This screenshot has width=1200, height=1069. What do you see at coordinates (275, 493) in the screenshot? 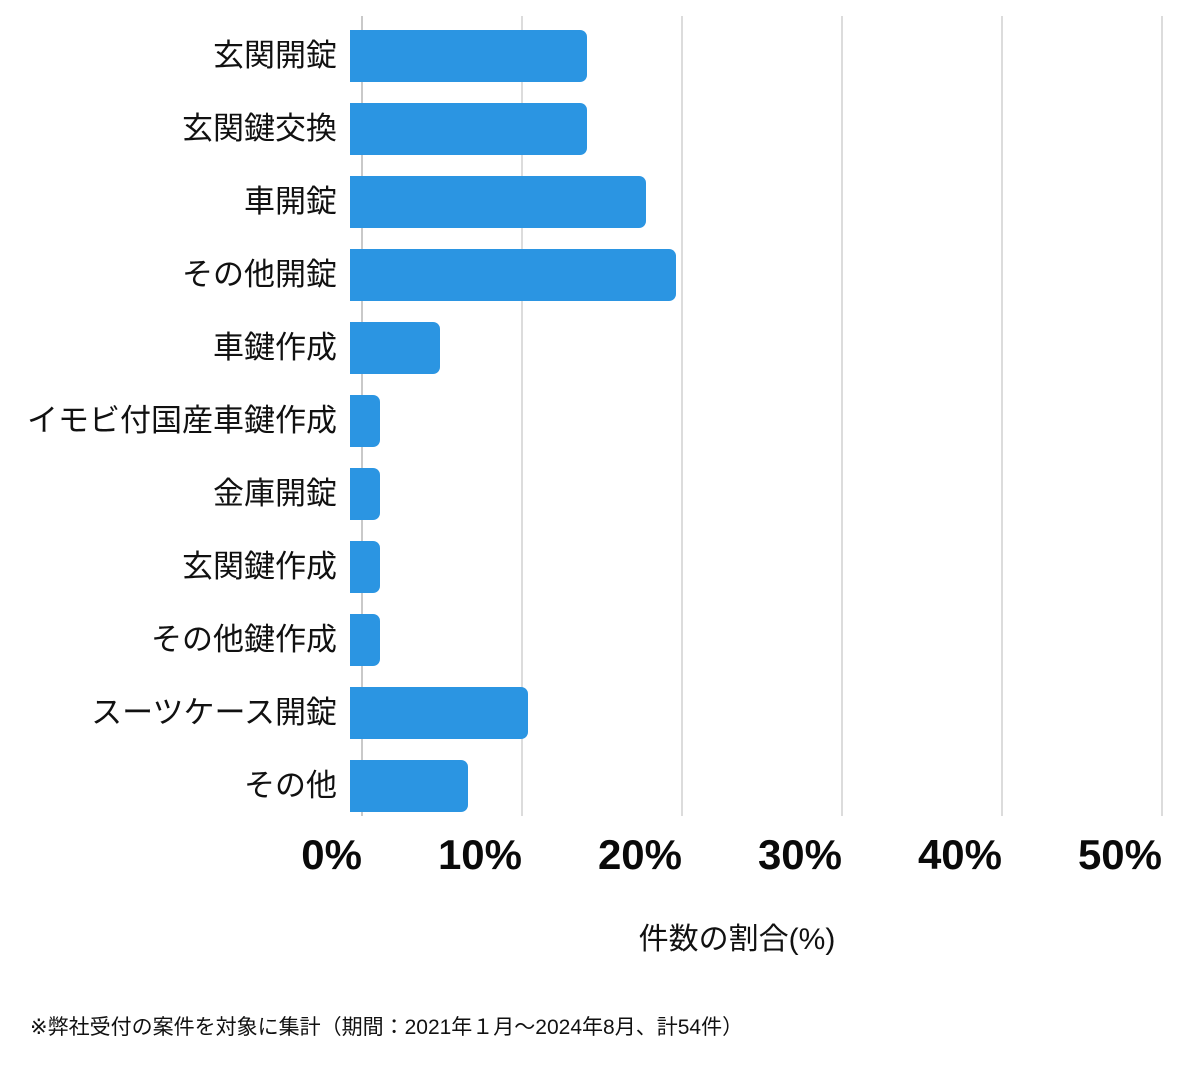
I see `category-label: 金庫開錠` at bounding box center [275, 493].